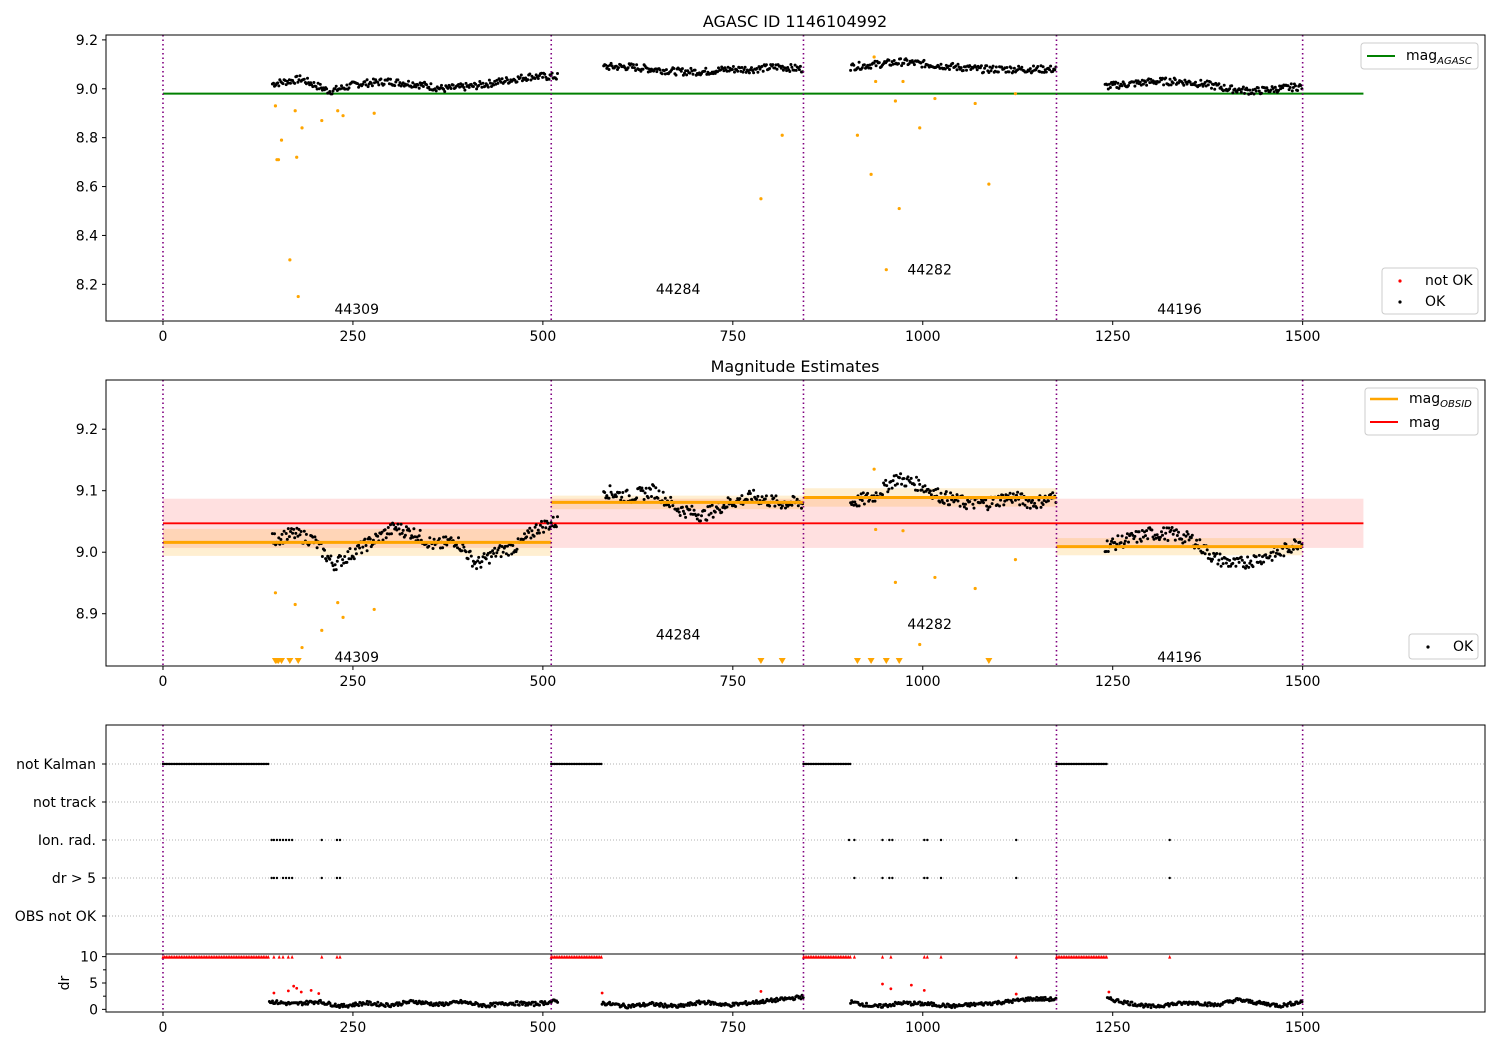  I want to click on legend-box, so click(1419, 56).